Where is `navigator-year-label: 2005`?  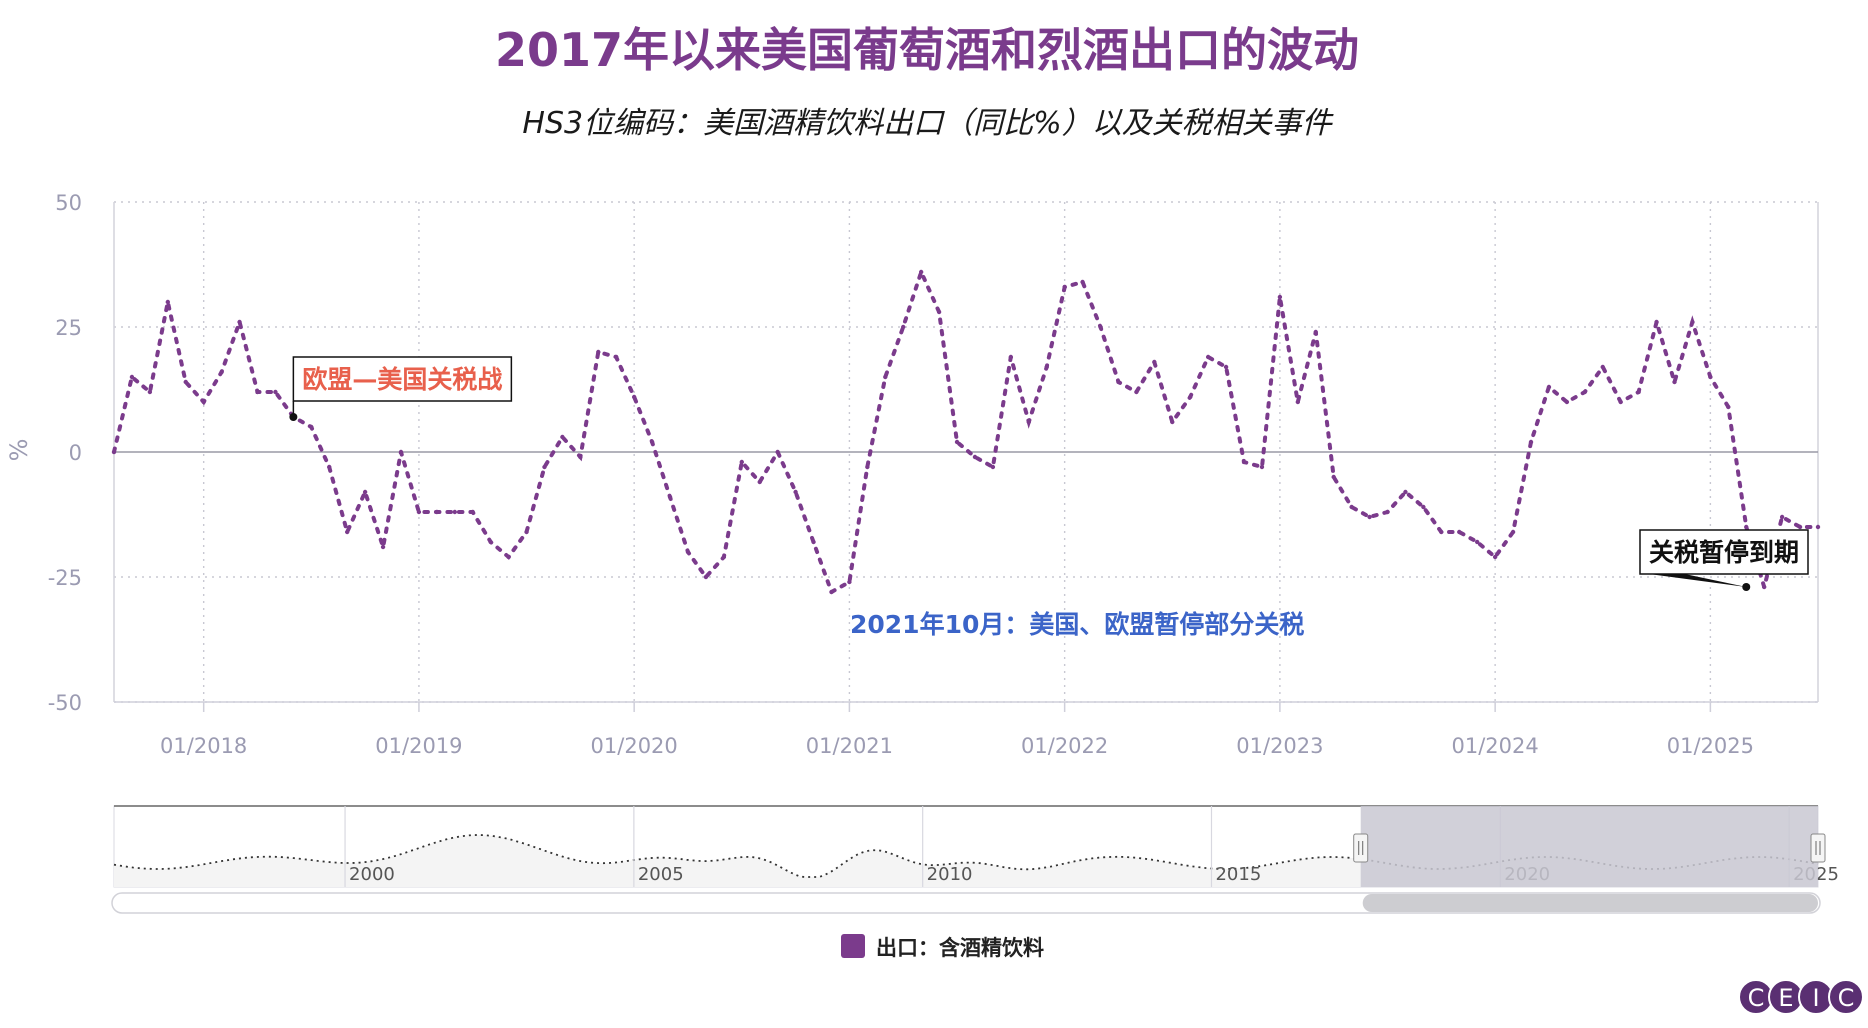 navigator-year-label: 2005 is located at coordinates (661, 874).